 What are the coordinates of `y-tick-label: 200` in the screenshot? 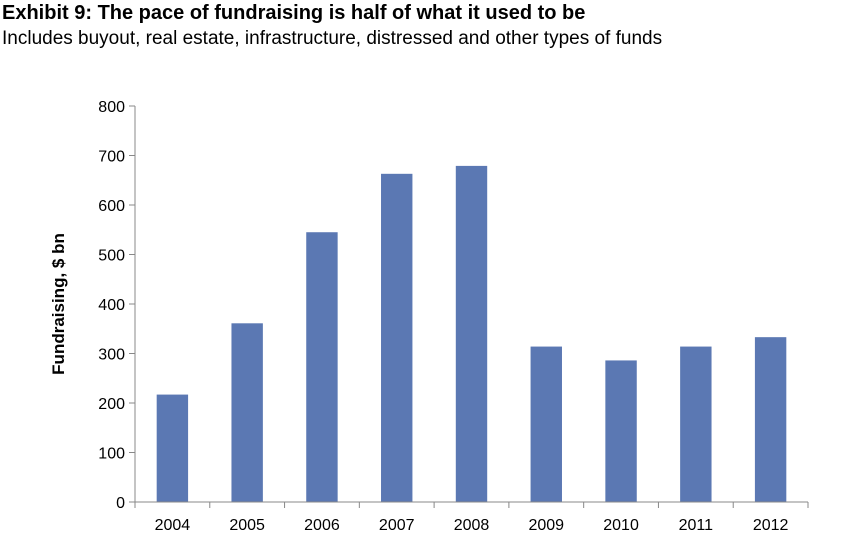 It's located at (111, 404).